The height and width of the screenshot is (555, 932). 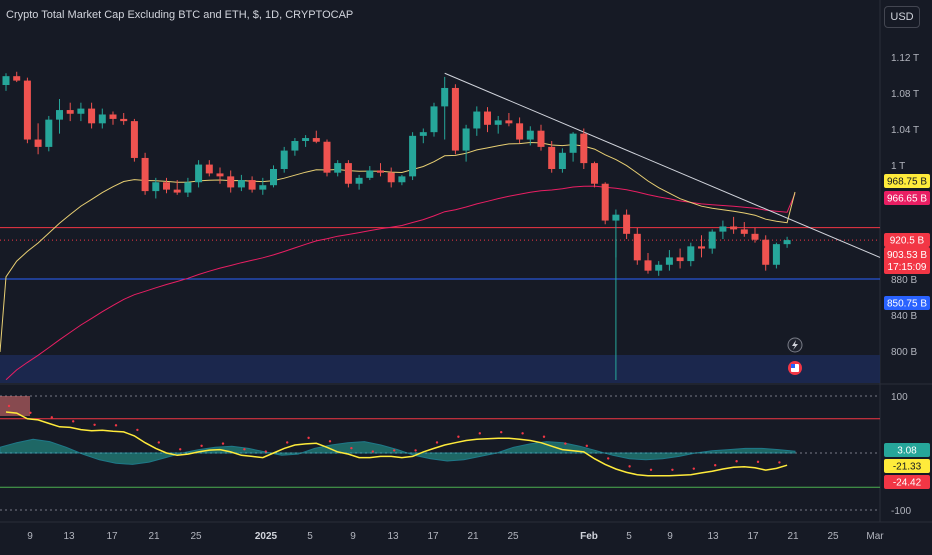 I want to click on currency-button: USD, so click(x=902, y=17).